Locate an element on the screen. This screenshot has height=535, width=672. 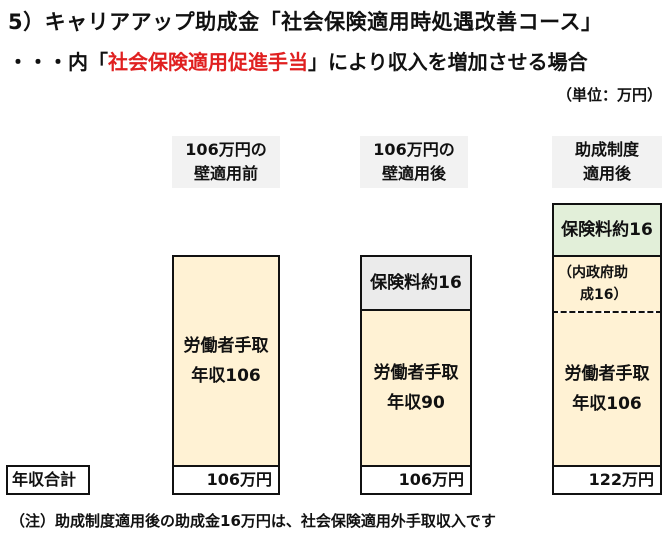
total-value-after: 106万円 is located at coordinates (416, 480).